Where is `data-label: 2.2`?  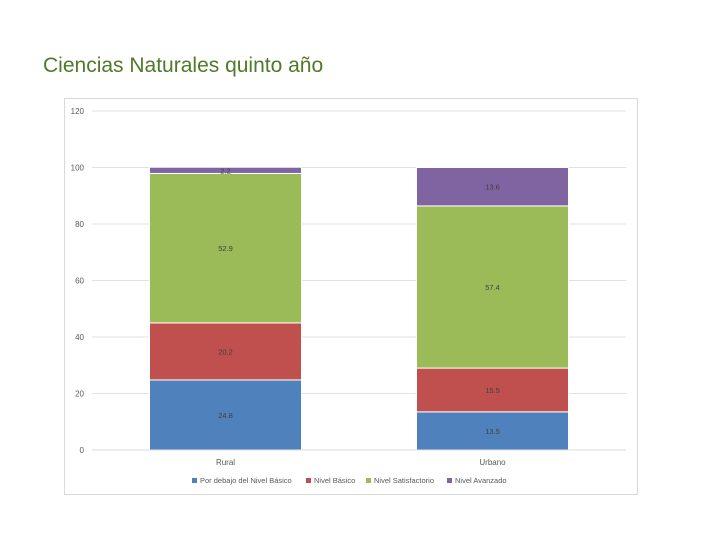 data-label: 2.2 is located at coordinates (225, 170).